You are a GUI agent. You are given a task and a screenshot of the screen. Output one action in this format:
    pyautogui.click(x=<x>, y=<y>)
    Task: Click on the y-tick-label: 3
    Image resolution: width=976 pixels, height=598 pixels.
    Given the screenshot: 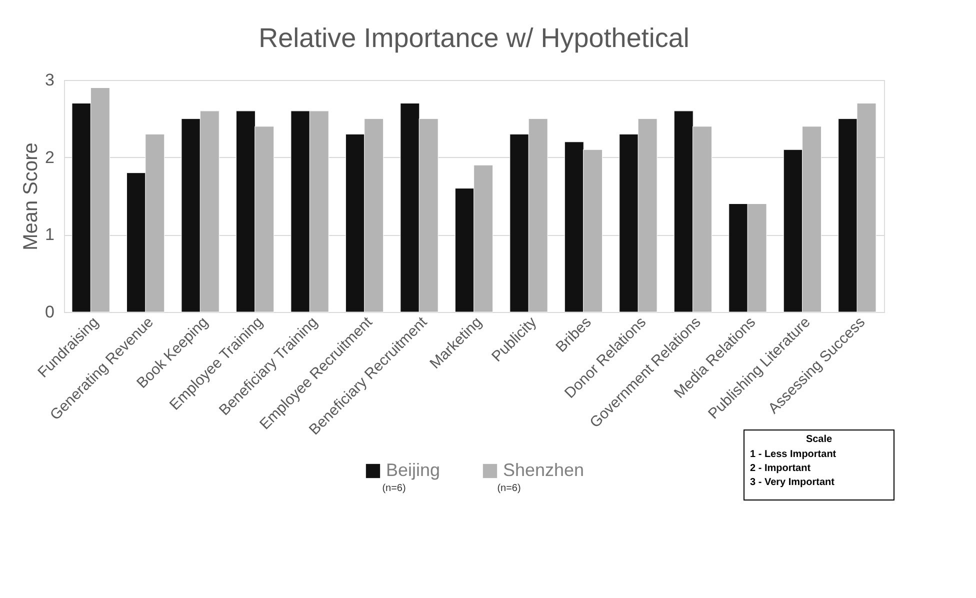 What is the action you would take?
    pyautogui.click(x=49, y=80)
    